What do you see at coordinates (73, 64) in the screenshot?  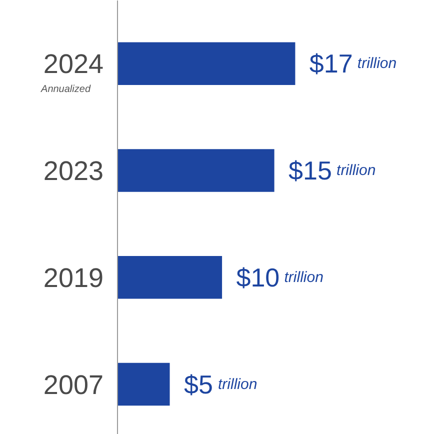 I see `y-tick-label: 2024` at bounding box center [73, 64].